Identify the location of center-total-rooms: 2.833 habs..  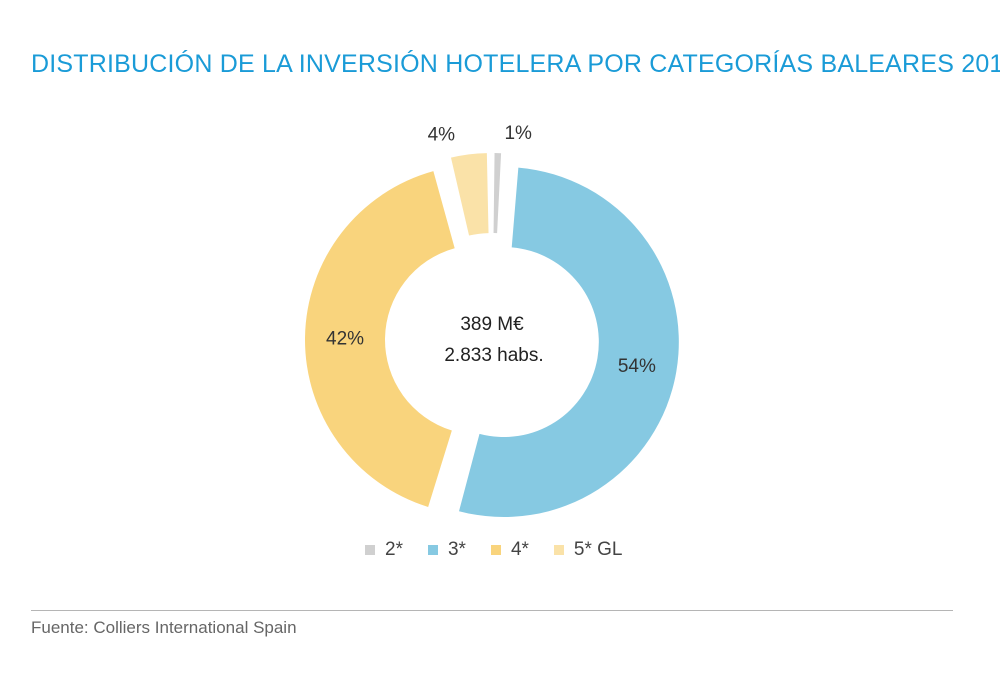
(493, 355).